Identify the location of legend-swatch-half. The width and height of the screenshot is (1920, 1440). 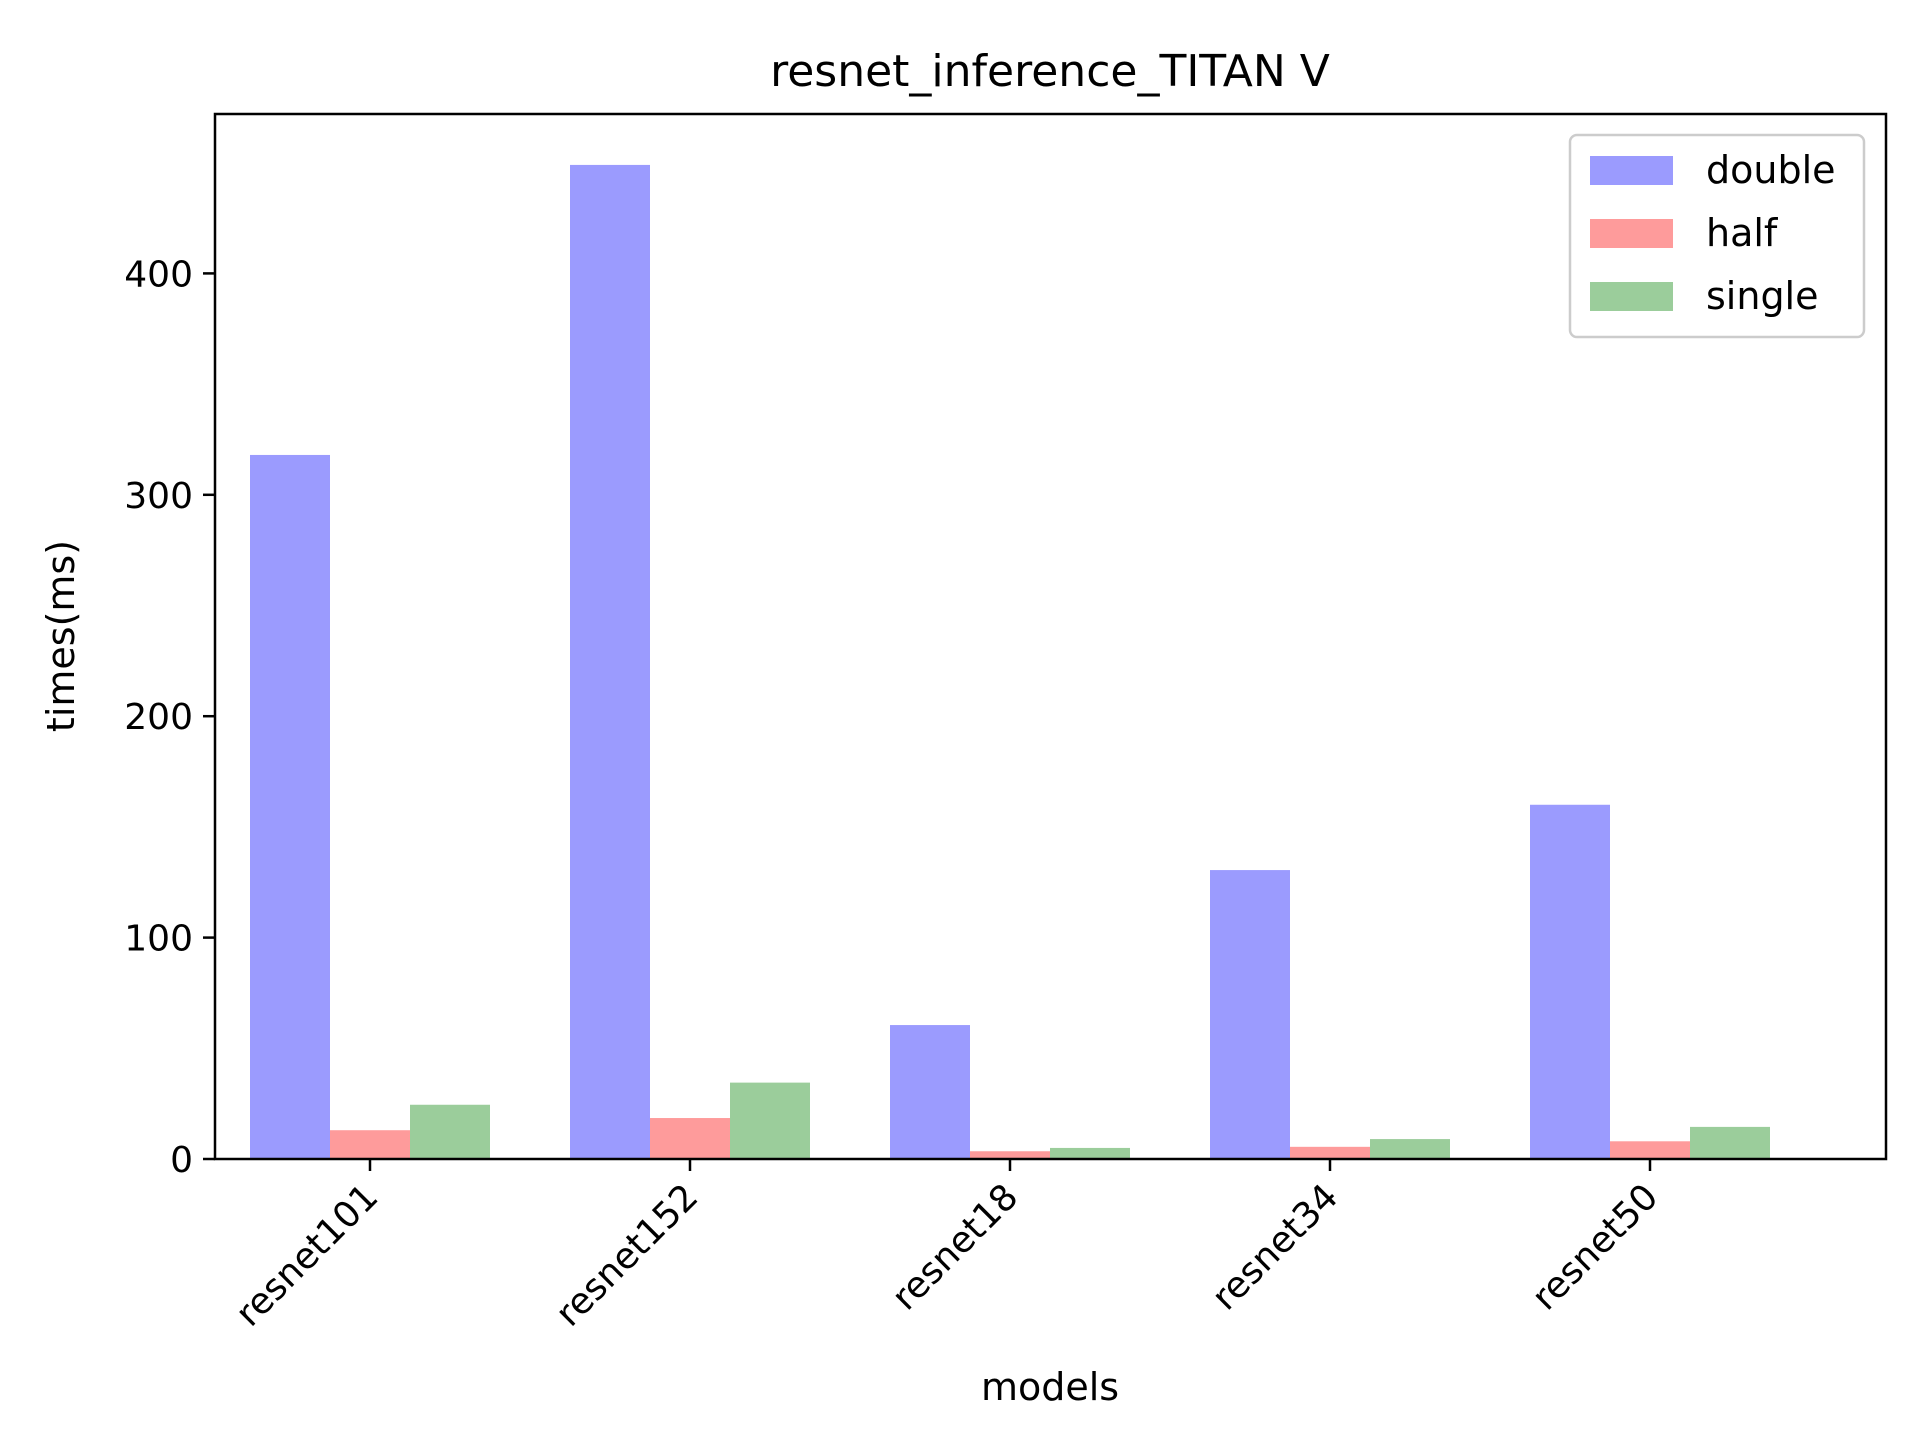
(1631, 233).